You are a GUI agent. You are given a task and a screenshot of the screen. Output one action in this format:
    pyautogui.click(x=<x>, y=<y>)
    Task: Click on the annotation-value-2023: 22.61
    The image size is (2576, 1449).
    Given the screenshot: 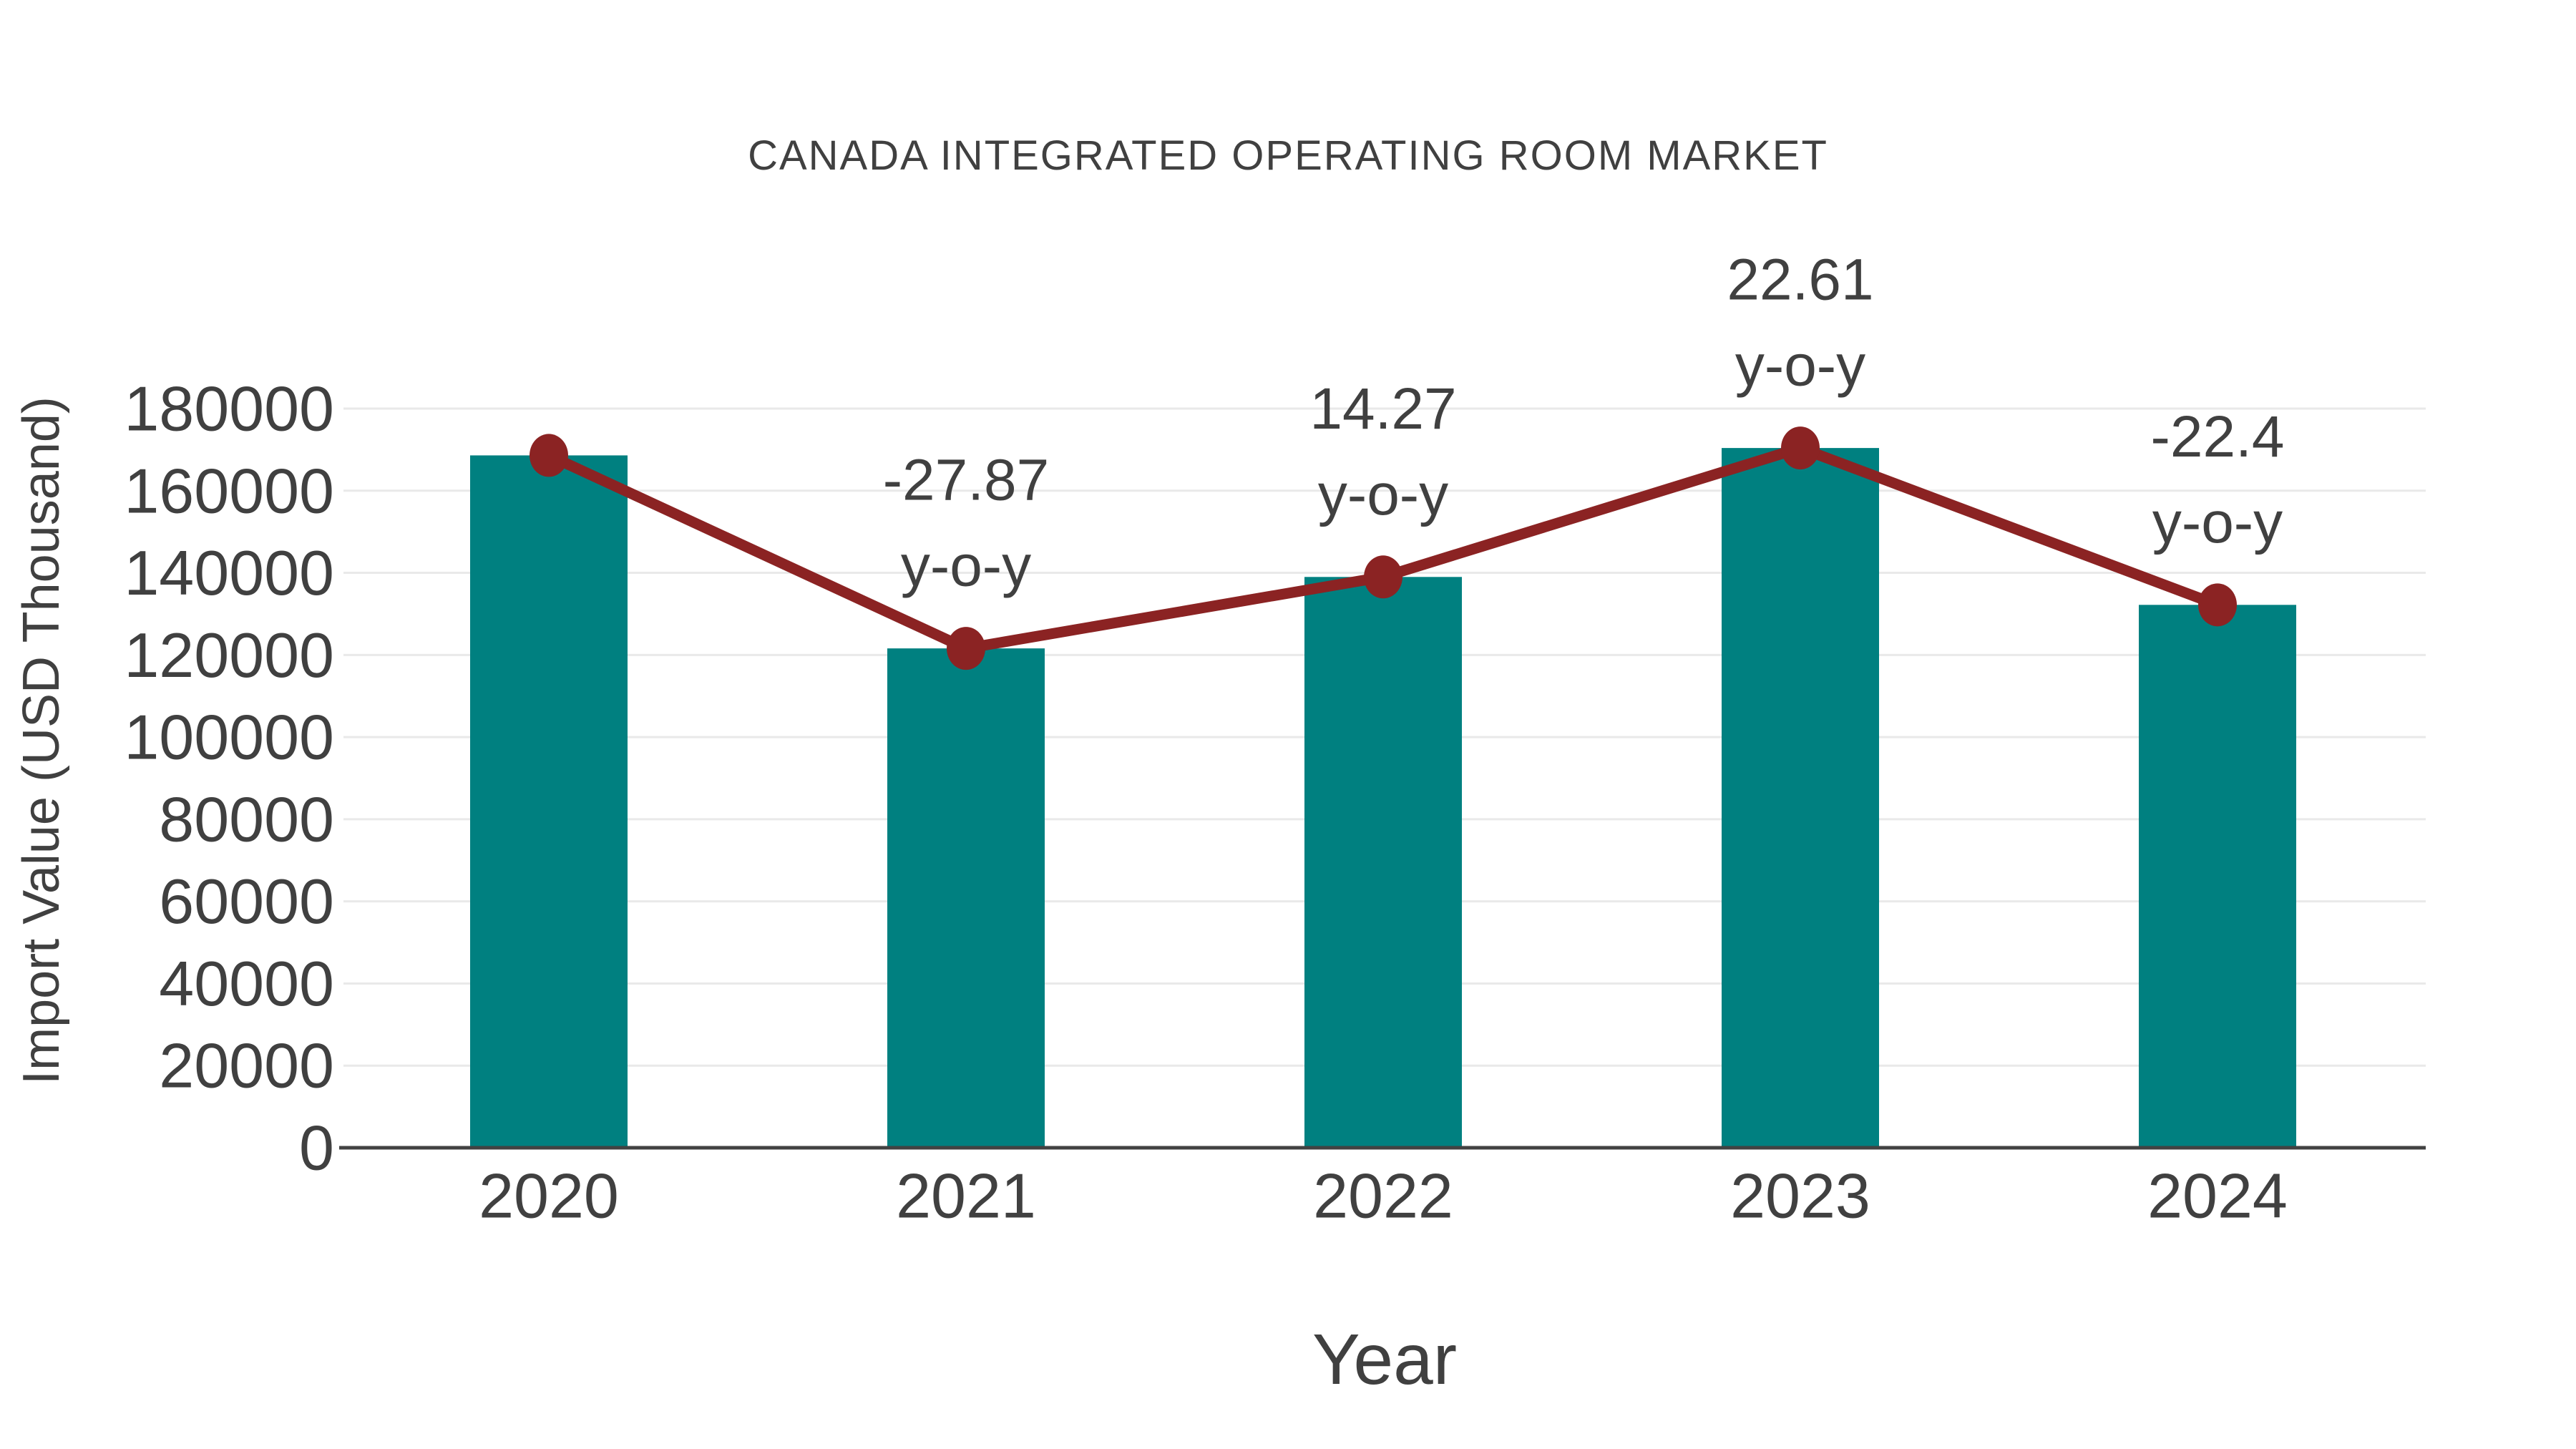 What is the action you would take?
    pyautogui.click(x=1800, y=280)
    